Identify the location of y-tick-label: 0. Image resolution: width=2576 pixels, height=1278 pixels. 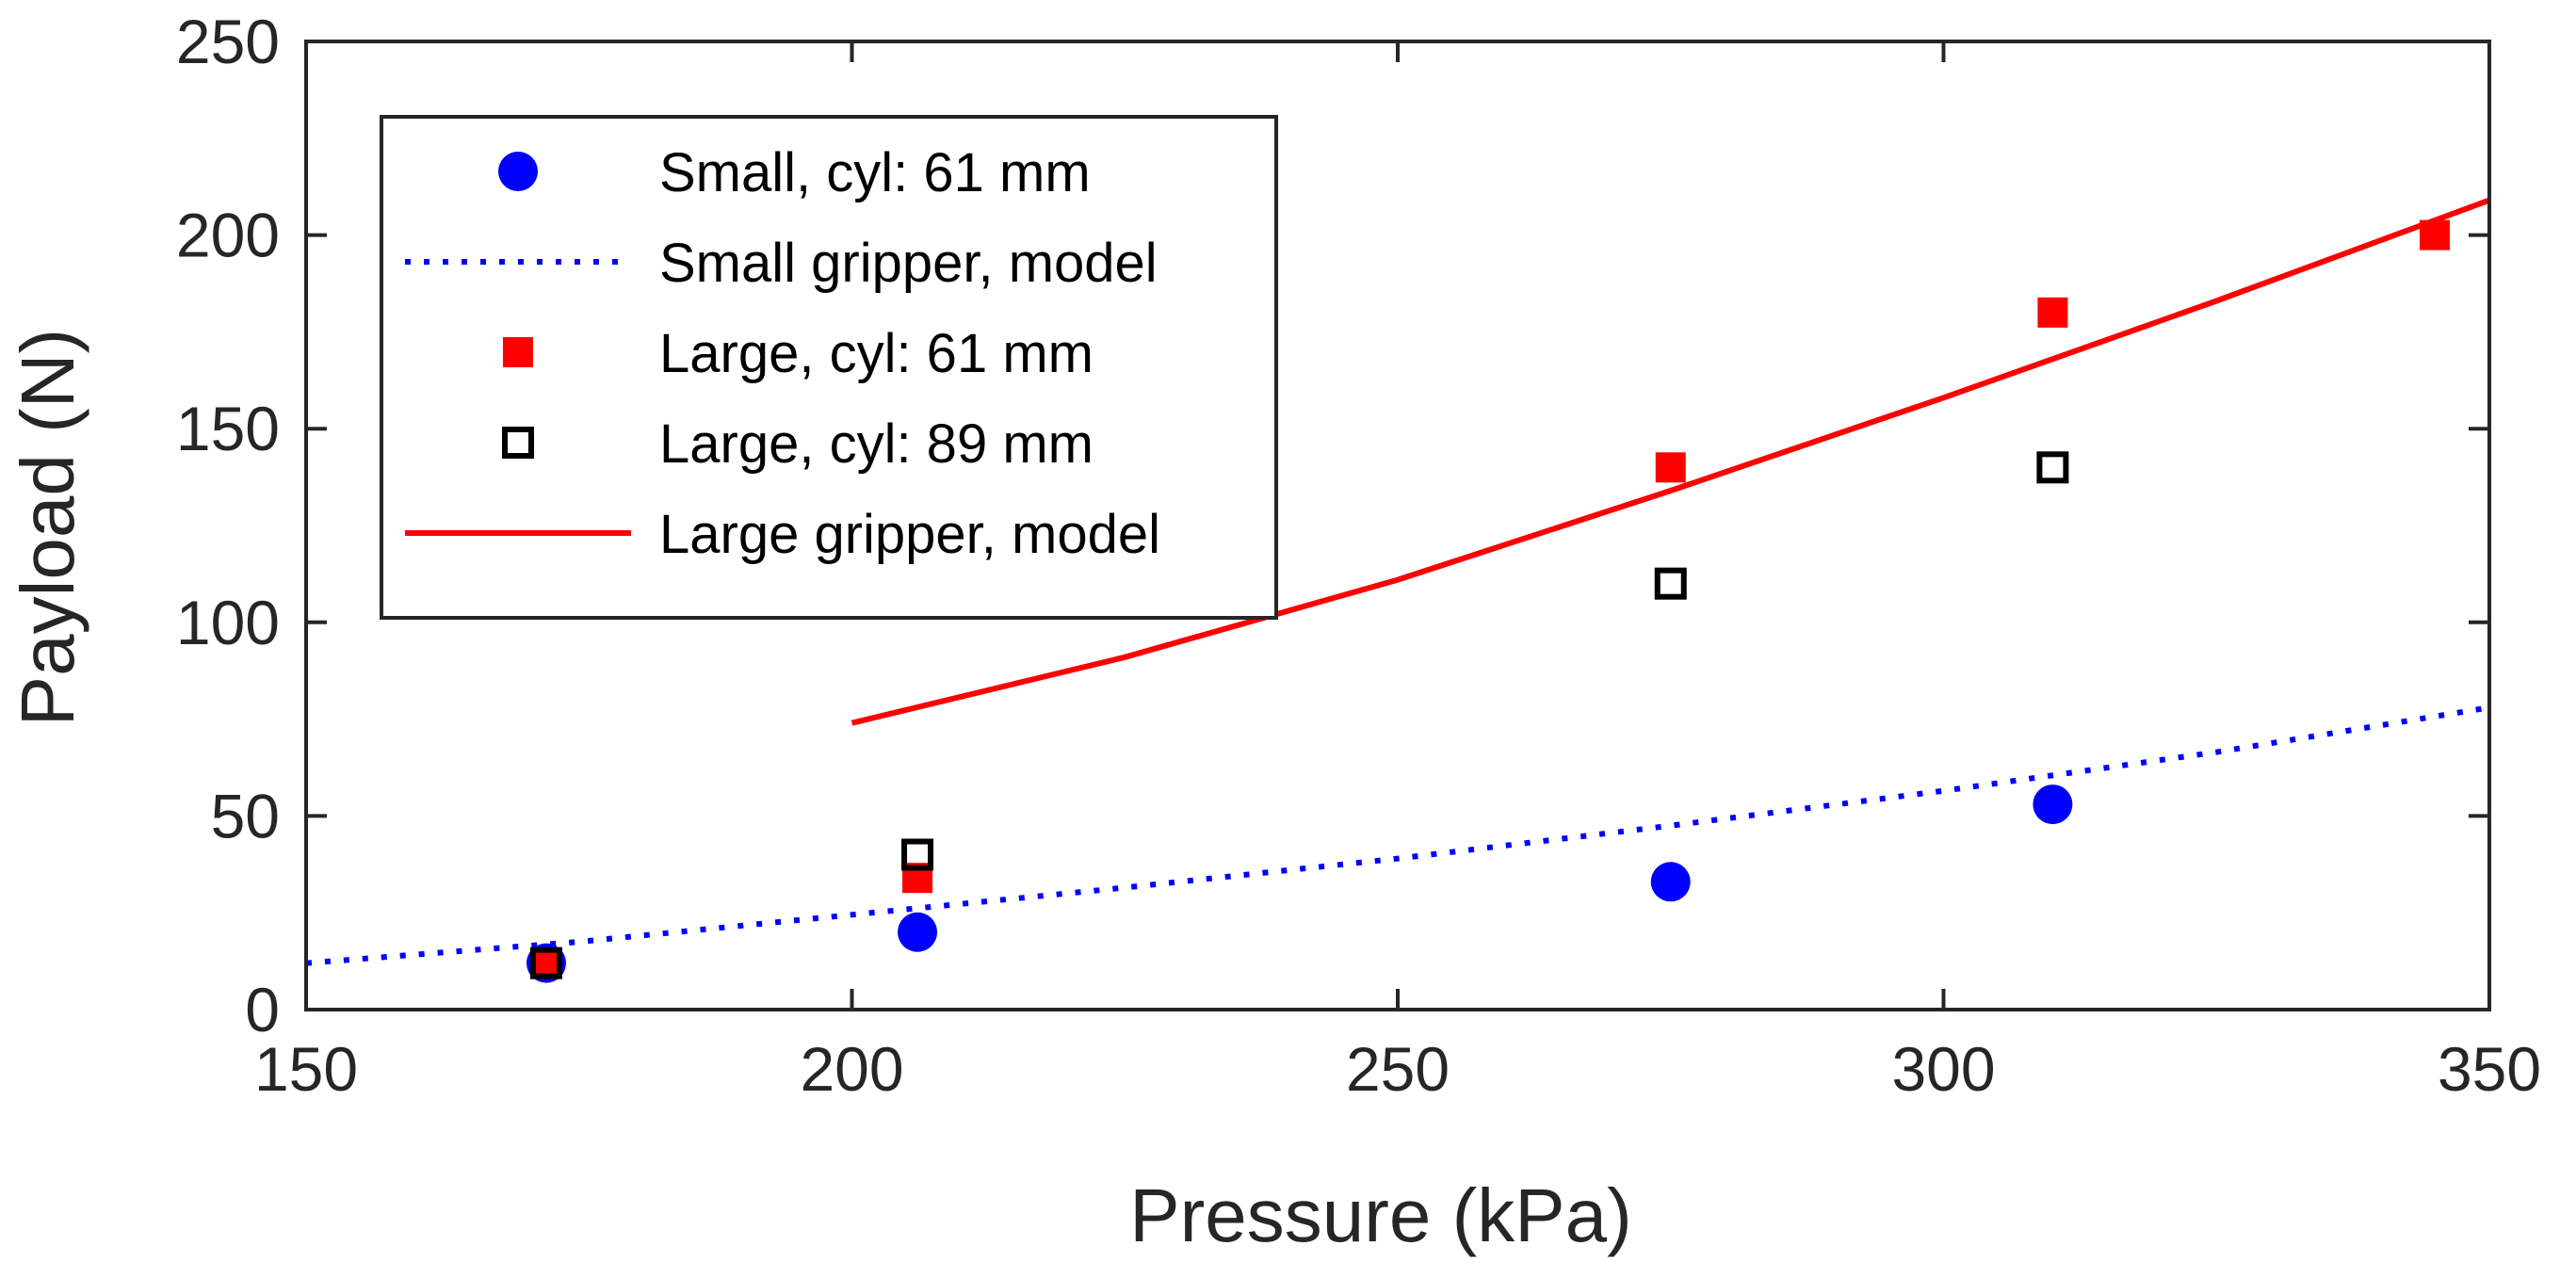
(262, 1009).